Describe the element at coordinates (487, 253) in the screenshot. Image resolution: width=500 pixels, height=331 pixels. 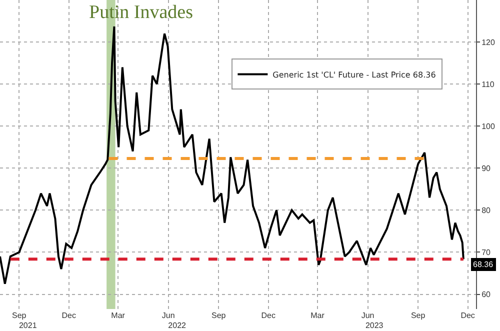
I see `y-tick-label: 70` at that location.